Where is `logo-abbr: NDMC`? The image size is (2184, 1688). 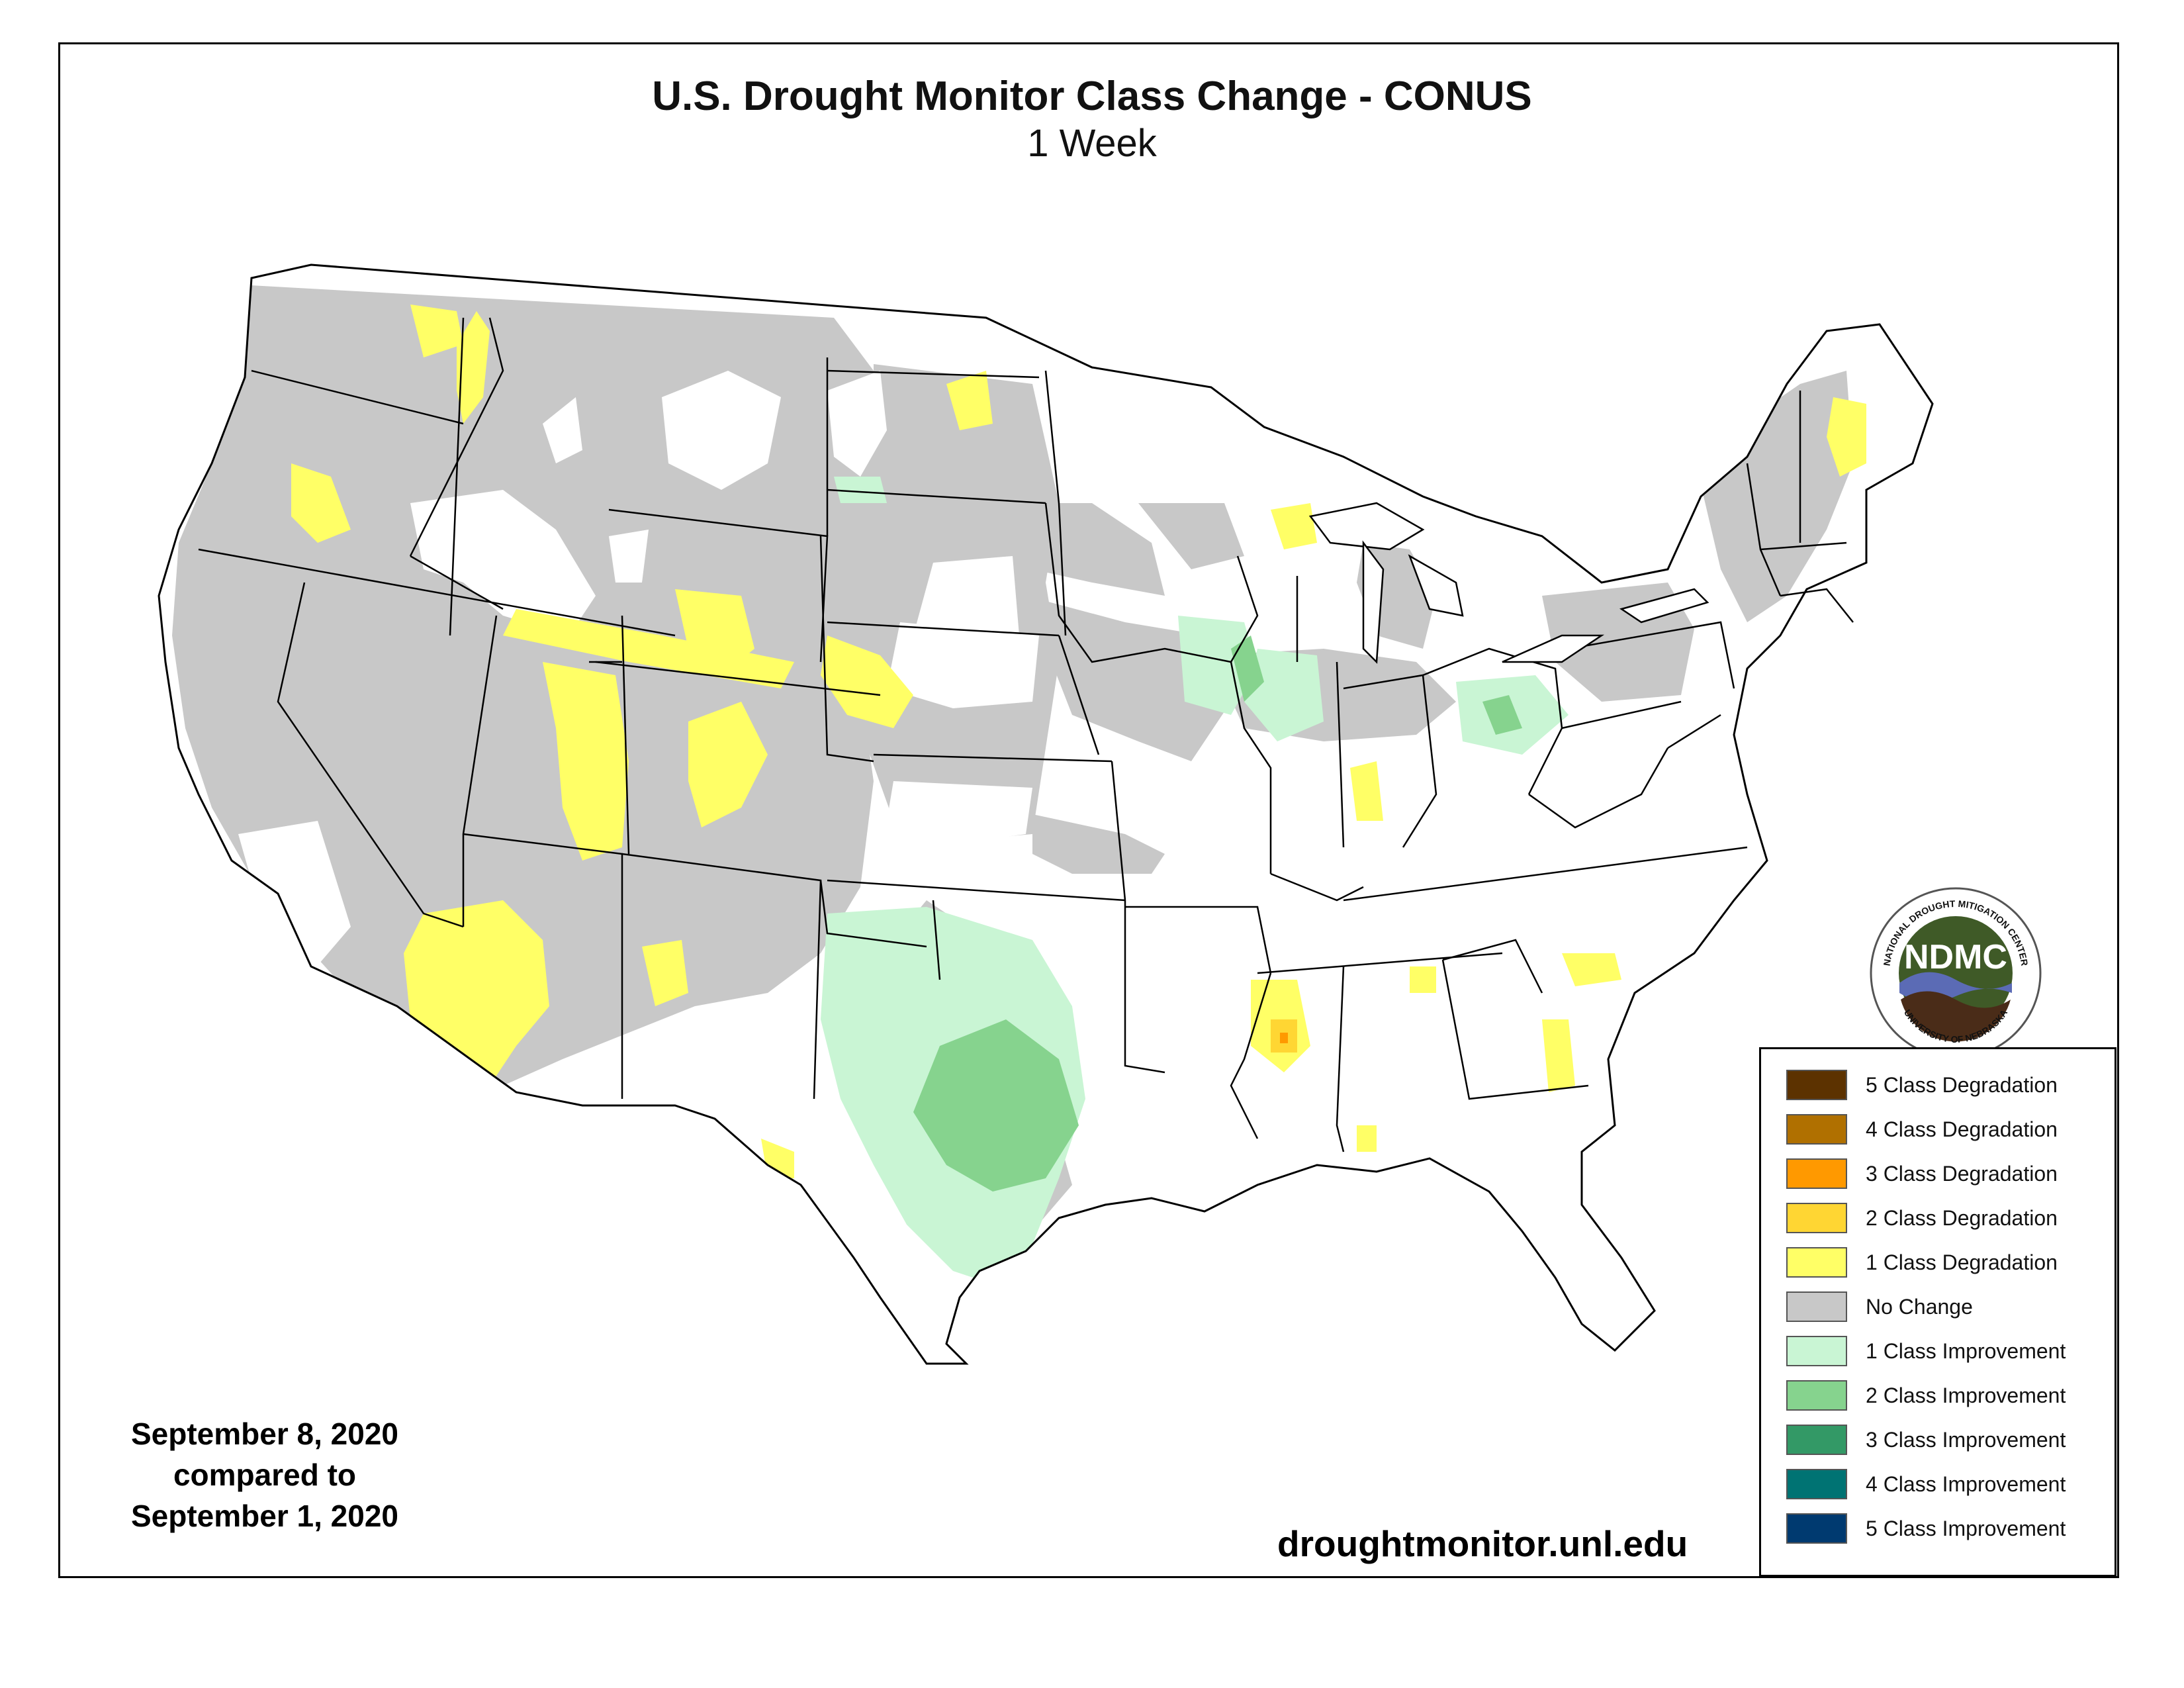
logo-abbr: NDMC is located at coordinates (1955, 957).